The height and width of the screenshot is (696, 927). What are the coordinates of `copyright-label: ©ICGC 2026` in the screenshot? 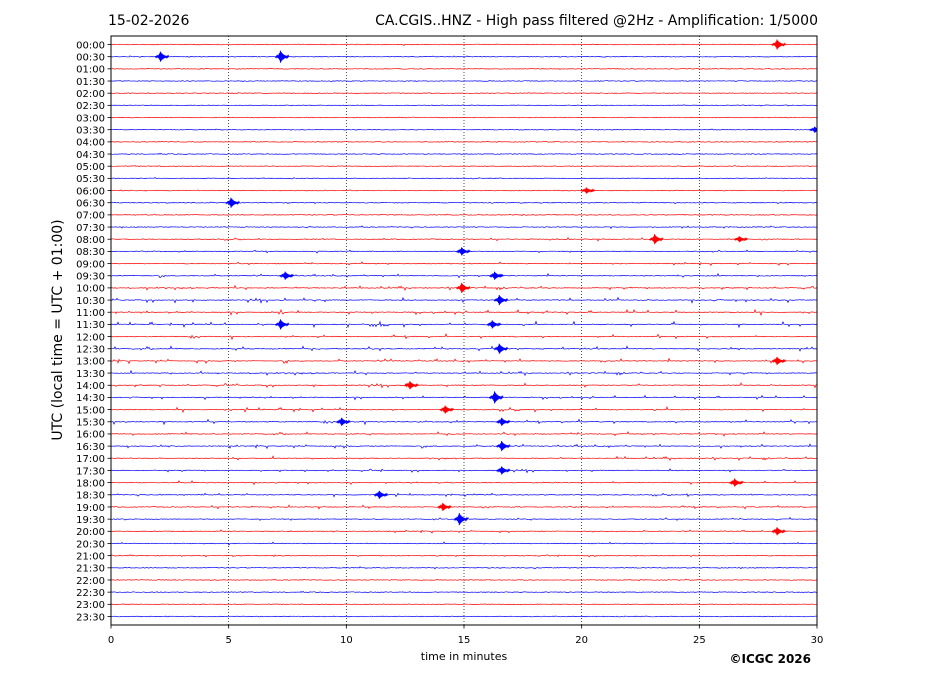 It's located at (770, 659).